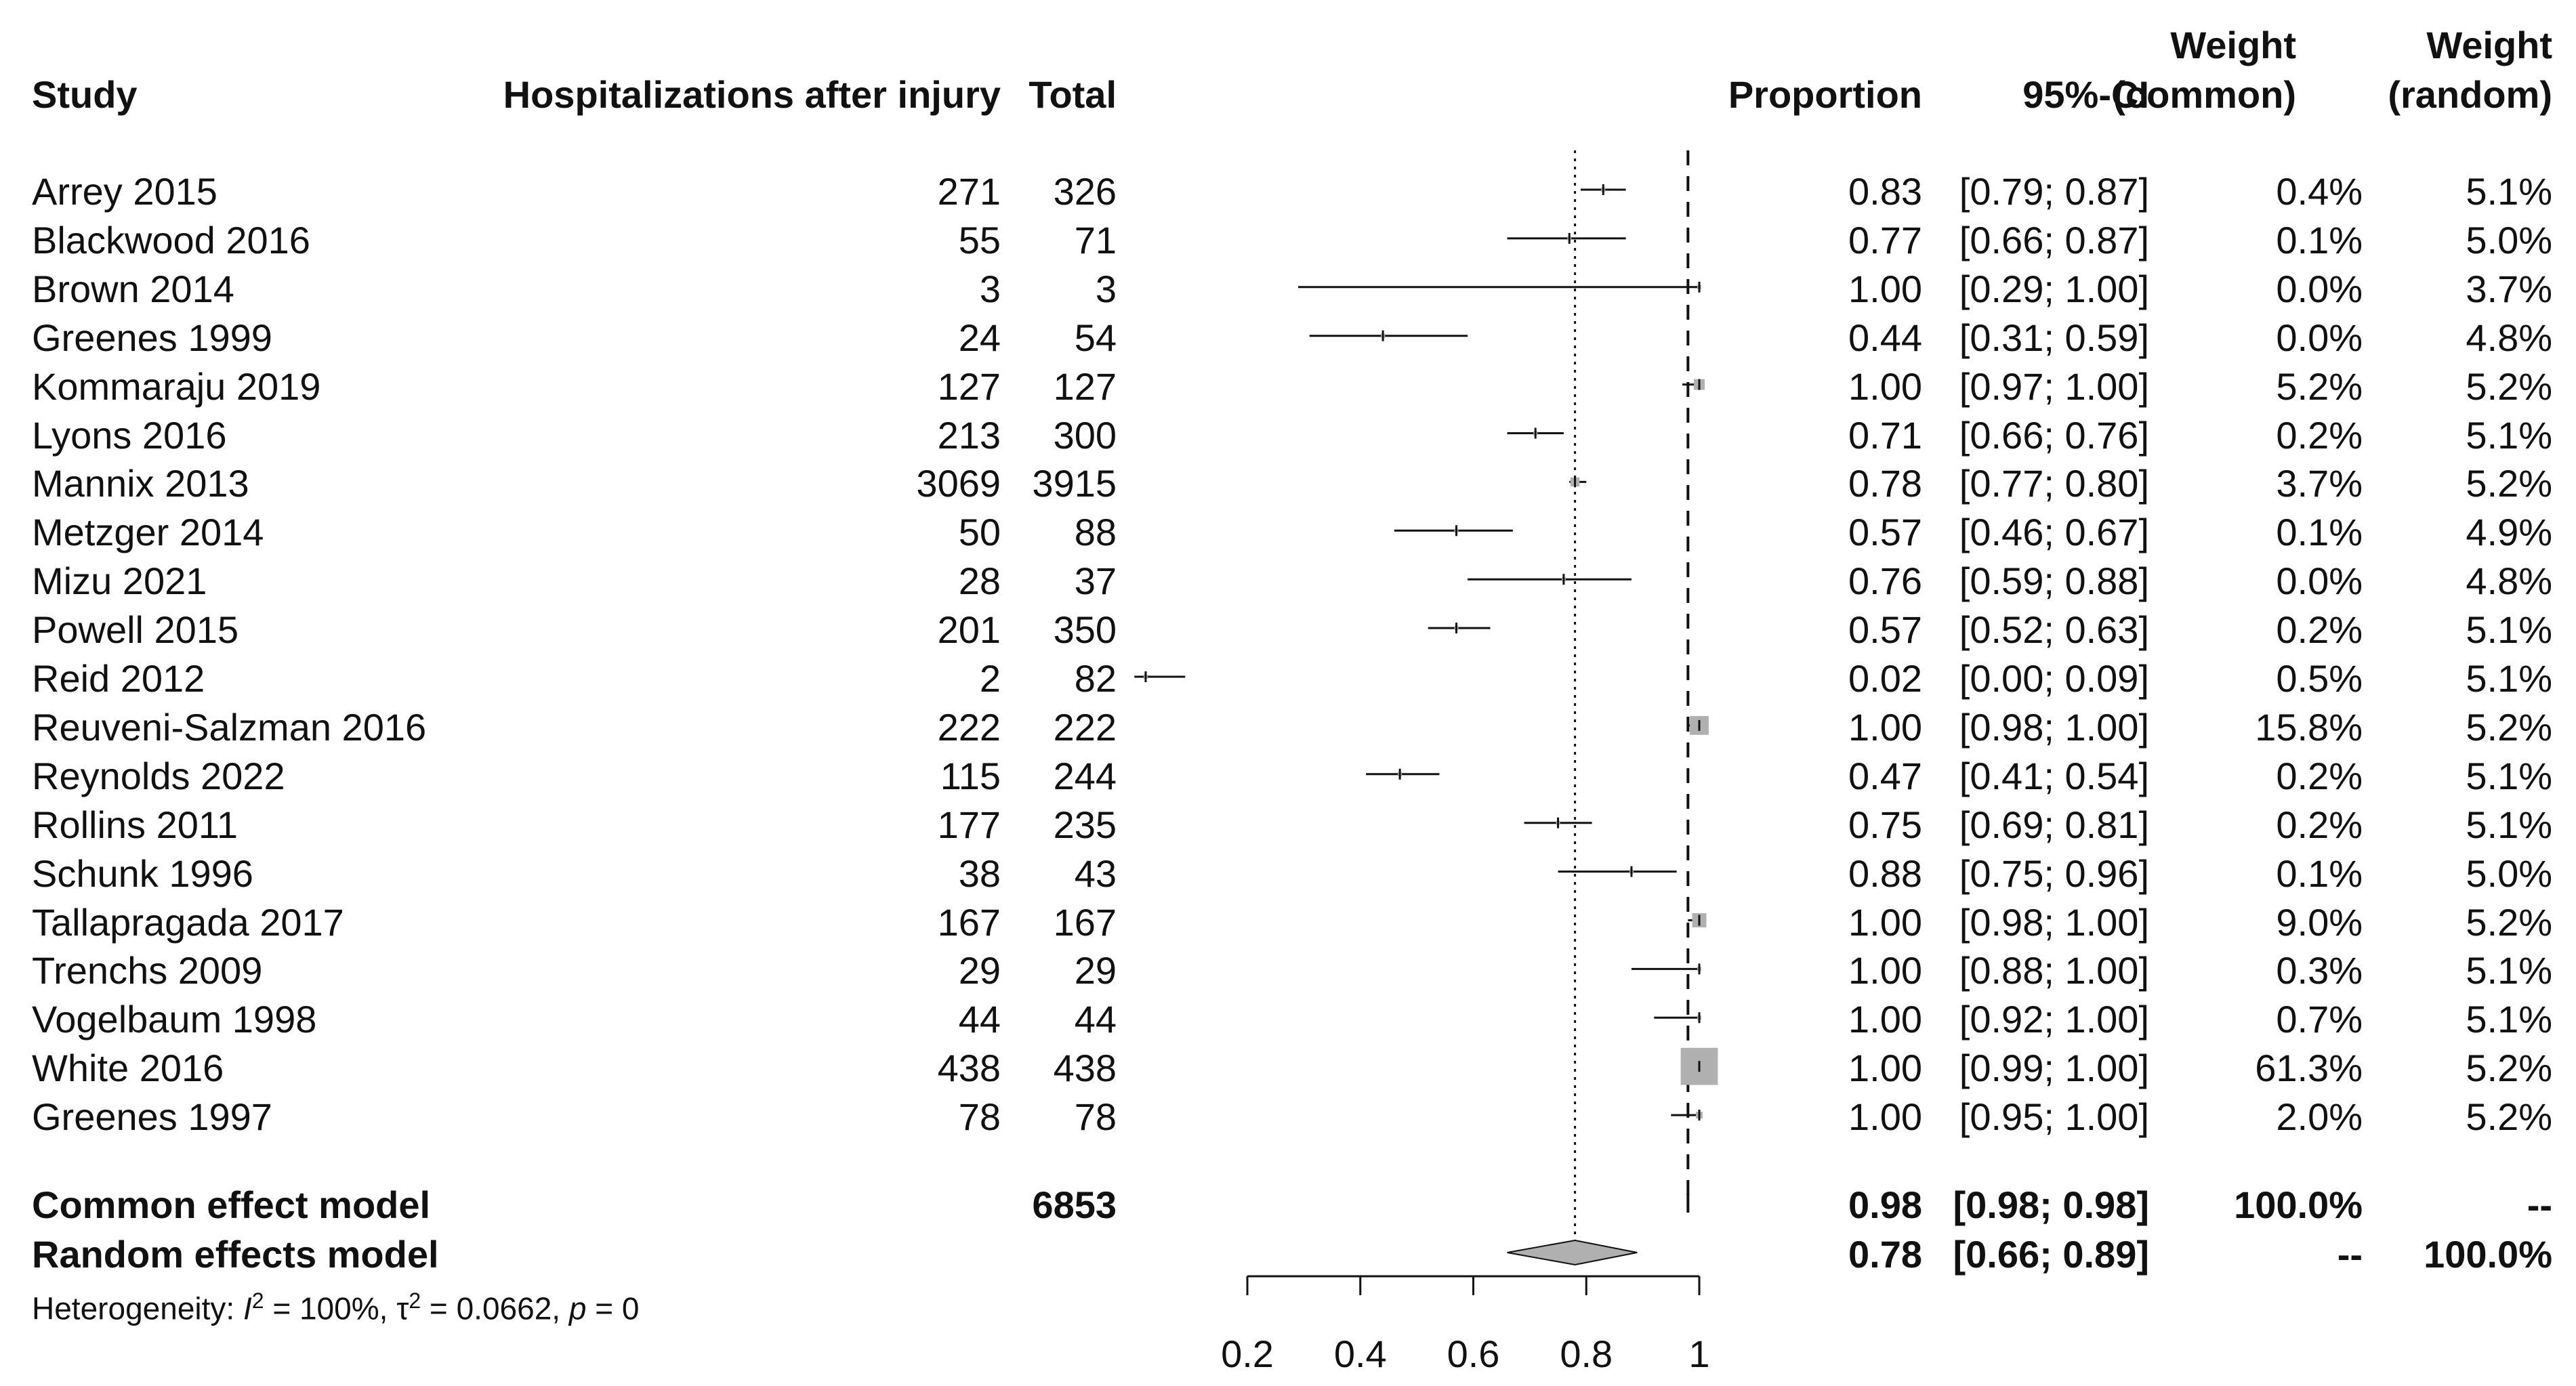 The image size is (2576, 1386). Describe the element at coordinates (2319, 1019) in the screenshot. I see `weight-common-value: 0.7%` at that location.